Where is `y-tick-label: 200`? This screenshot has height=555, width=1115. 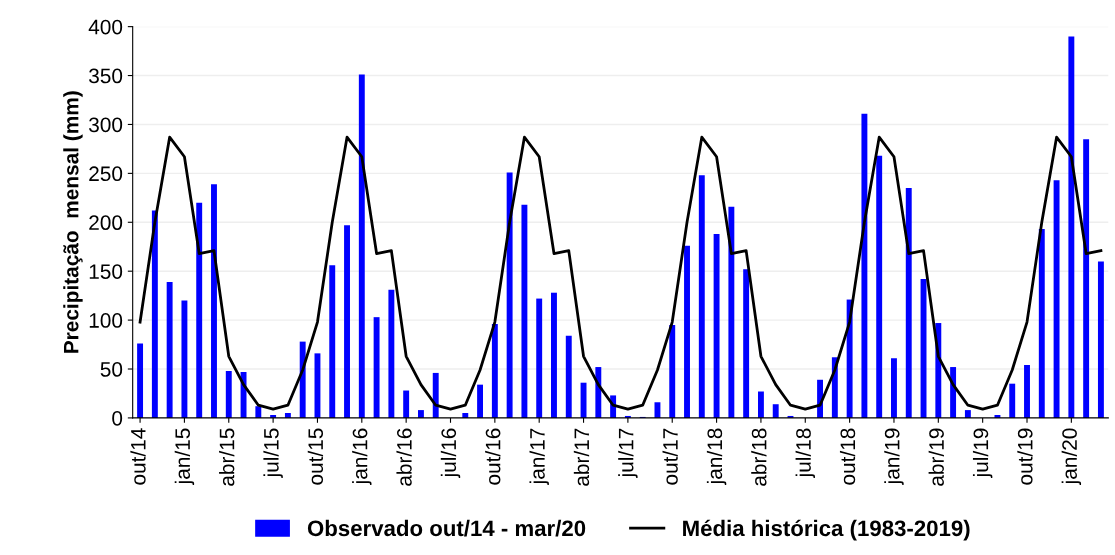 y-tick-label: 200 is located at coordinates (106, 223).